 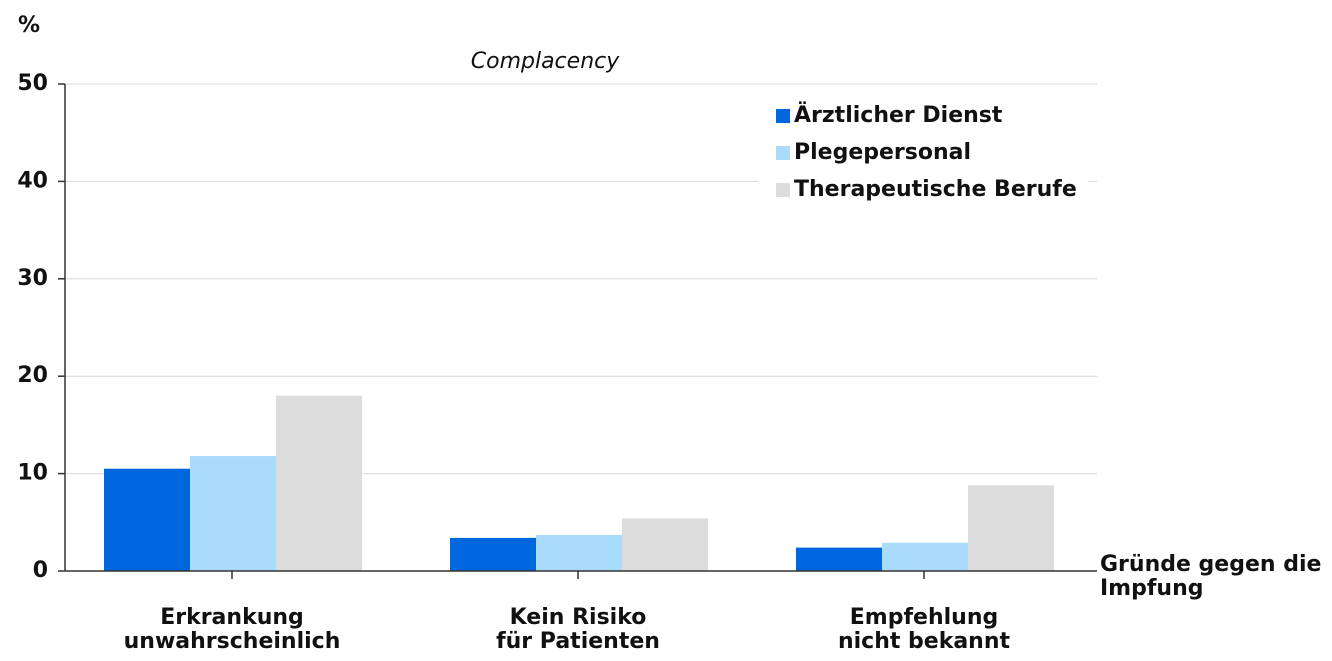 What do you see at coordinates (32, 375) in the screenshot?
I see `y-tick-label: 20` at bounding box center [32, 375].